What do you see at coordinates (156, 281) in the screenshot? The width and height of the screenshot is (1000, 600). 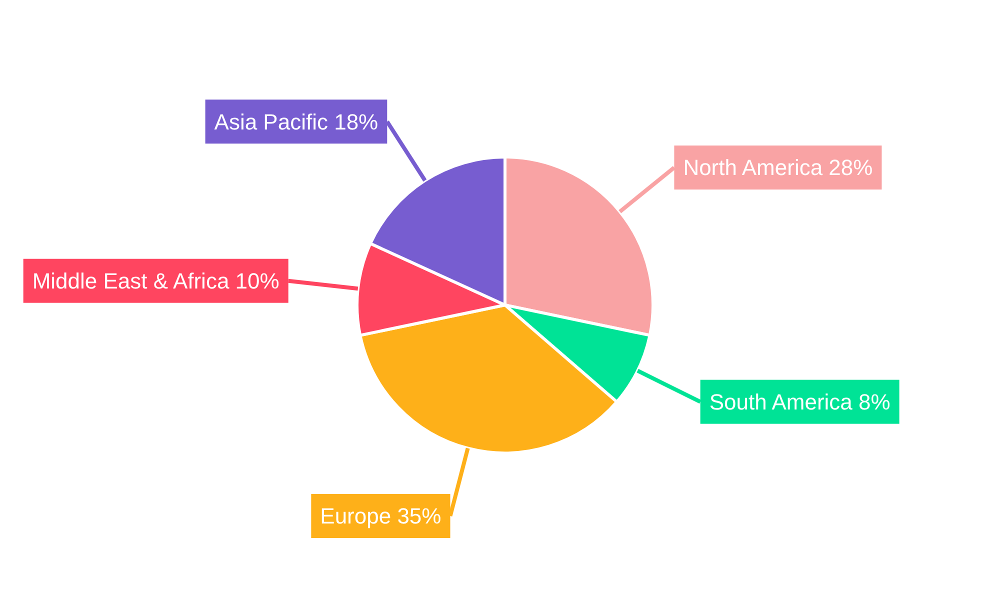 I see `slice-label: Middle East & Africa 10%` at bounding box center [156, 281].